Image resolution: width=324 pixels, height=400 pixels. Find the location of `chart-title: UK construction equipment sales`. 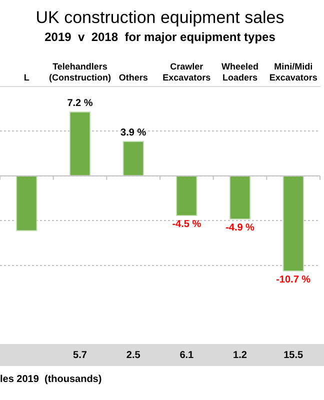

chart-title: UK construction equipment sales is located at coordinates (160, 17).